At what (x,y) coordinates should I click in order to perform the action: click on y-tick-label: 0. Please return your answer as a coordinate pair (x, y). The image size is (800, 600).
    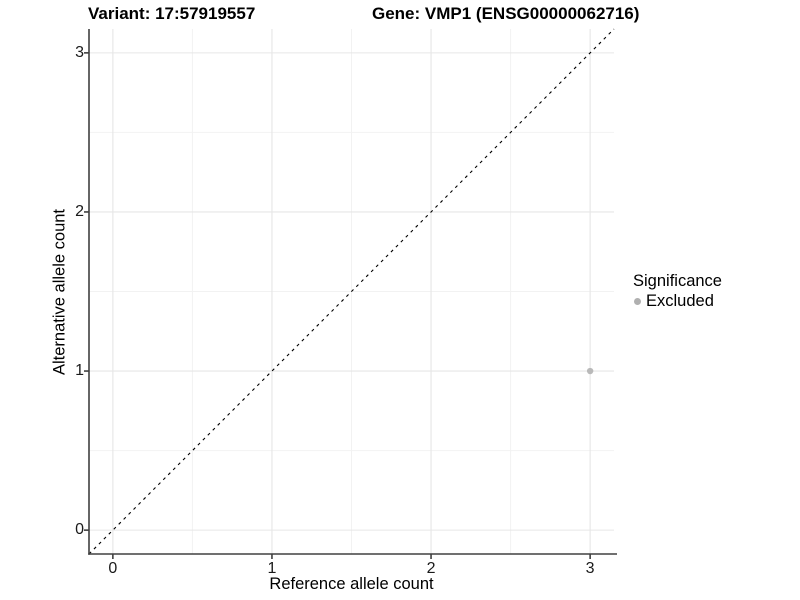
    Looking at the image, I should click on (79, 530).